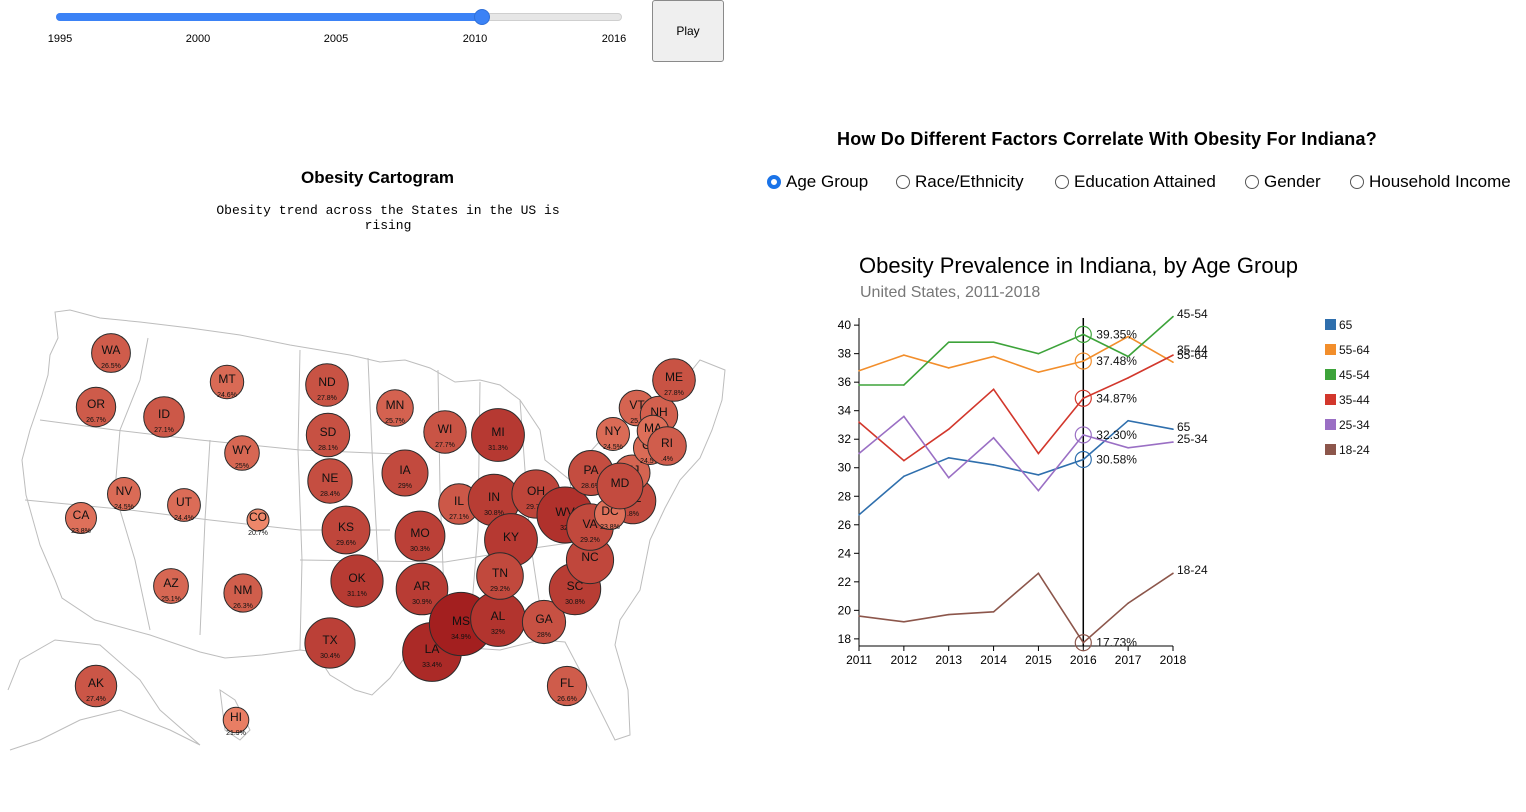  I want to click on radio-race-ethnicity: Race/Ethnicity, so click(960, 182).